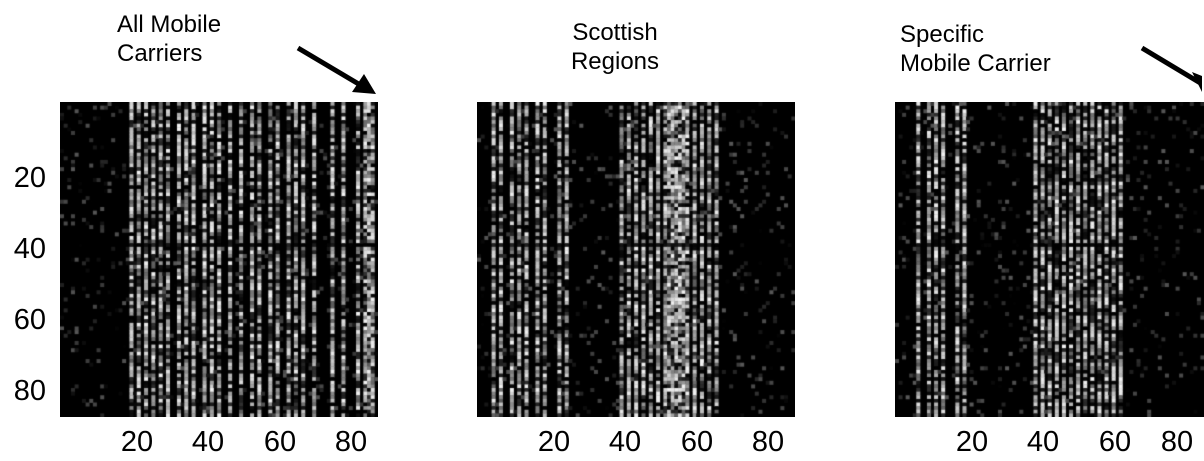  I want to click on chart-title: All Mobile Carriers, so click(169, 39).